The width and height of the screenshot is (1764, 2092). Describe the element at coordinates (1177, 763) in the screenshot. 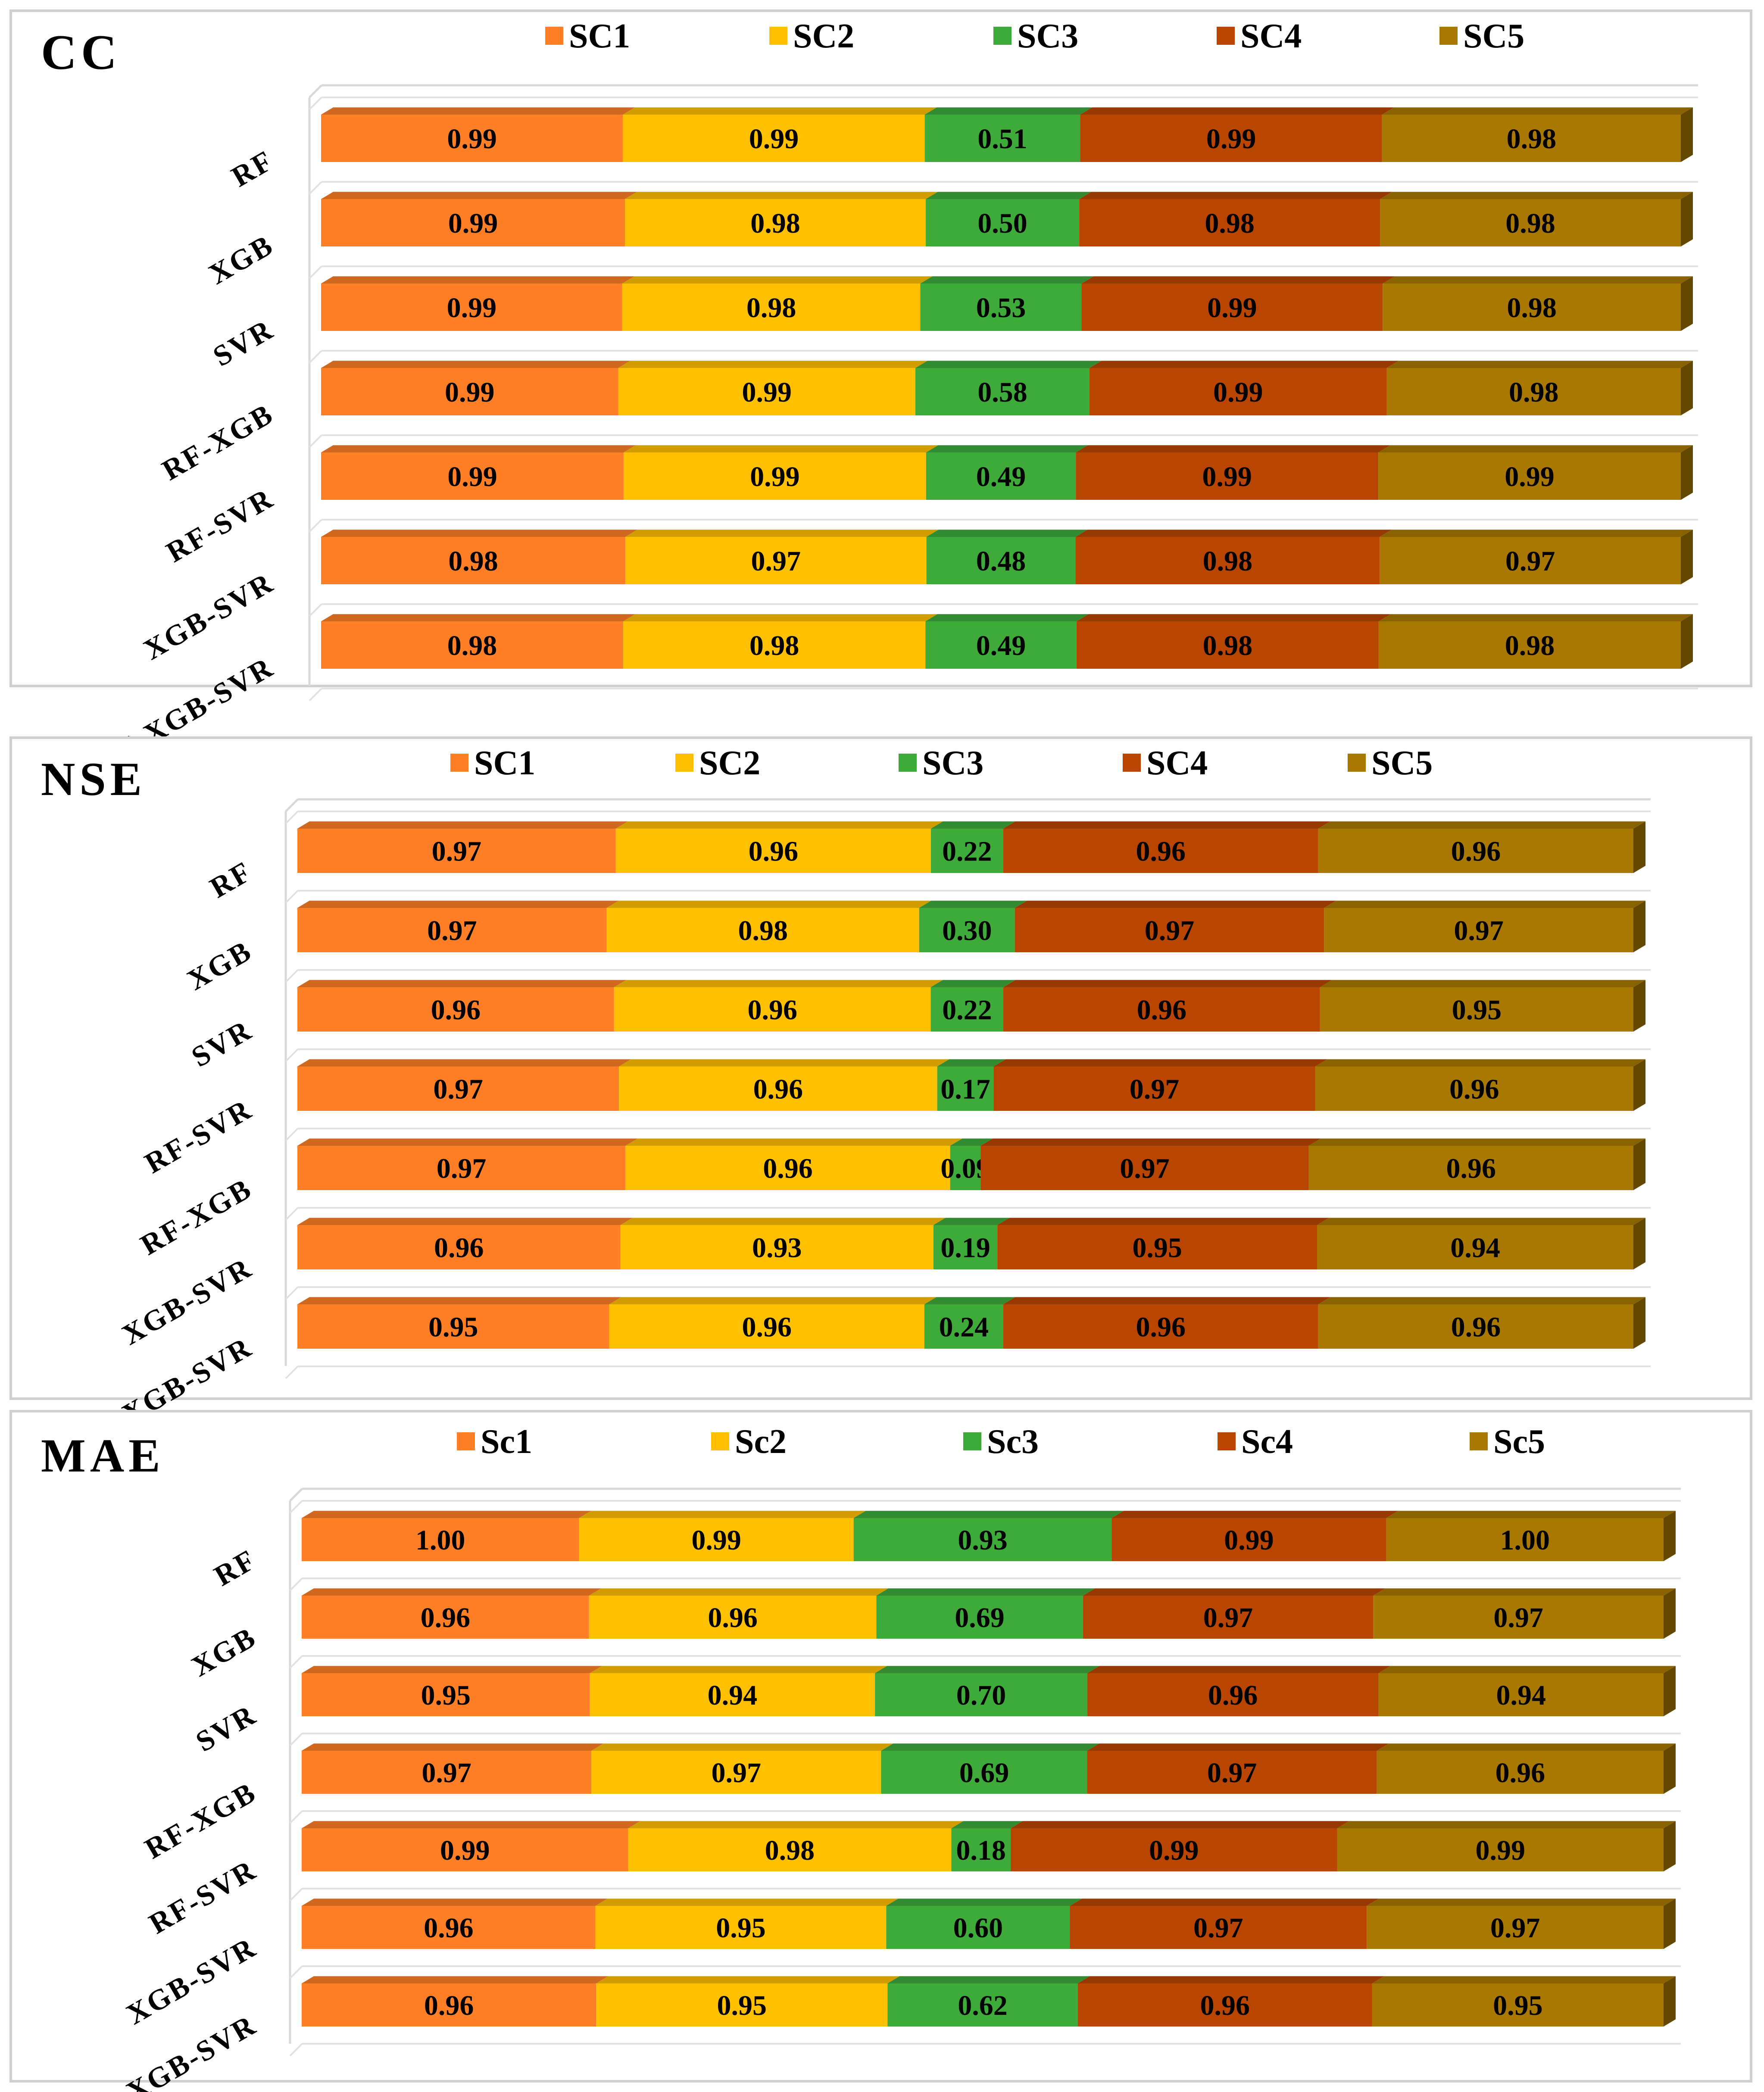

I see `legend-label: SC4` at that location.